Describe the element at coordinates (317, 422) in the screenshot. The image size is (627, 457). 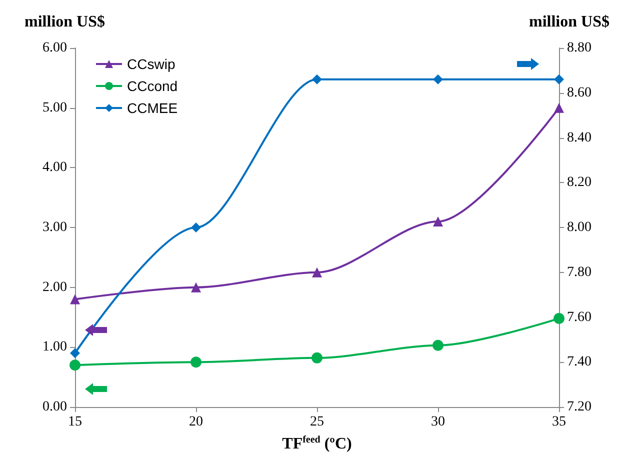
I see `x-tick-label: 25` at that location.